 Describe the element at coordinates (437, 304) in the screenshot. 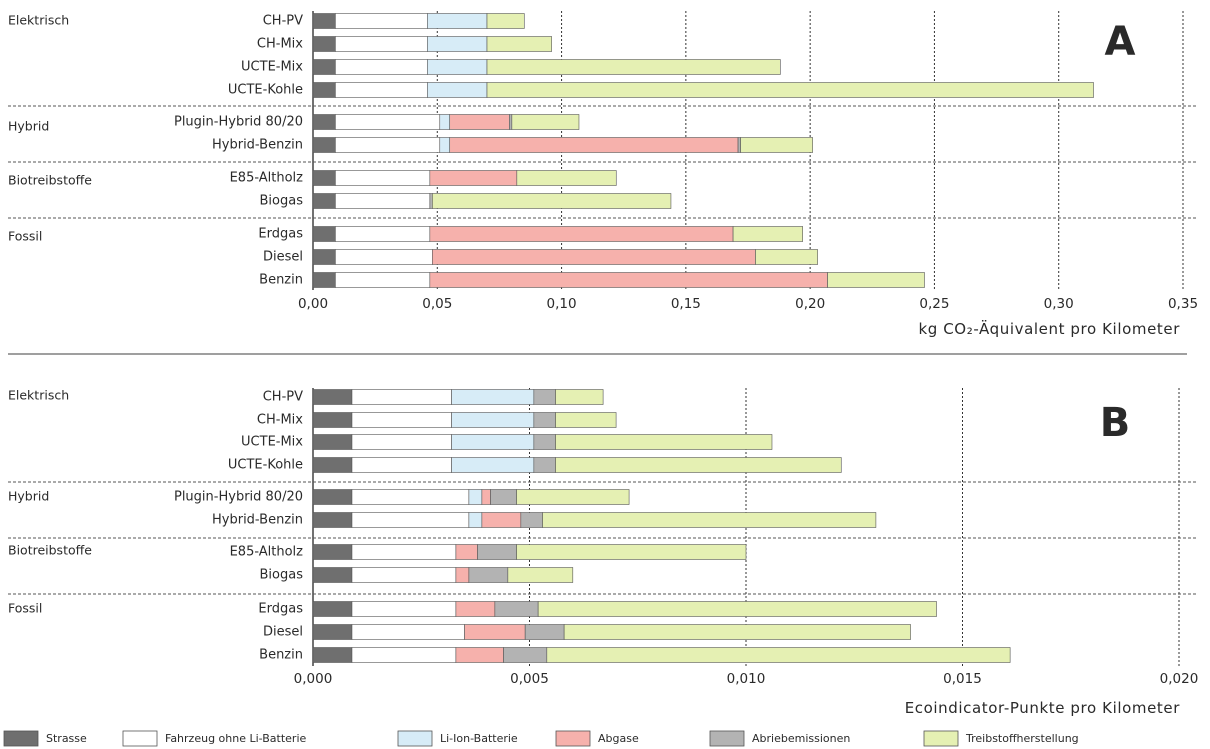

I see `x-tick-label: 0,05` at that location.